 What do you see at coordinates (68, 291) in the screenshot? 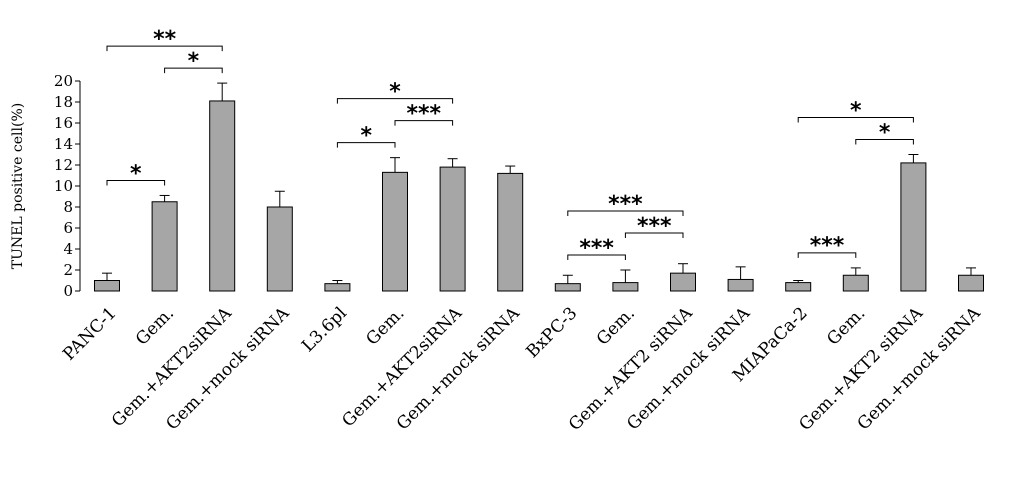
I see `y-tick-label: 0` at bounding box center [68, 291].